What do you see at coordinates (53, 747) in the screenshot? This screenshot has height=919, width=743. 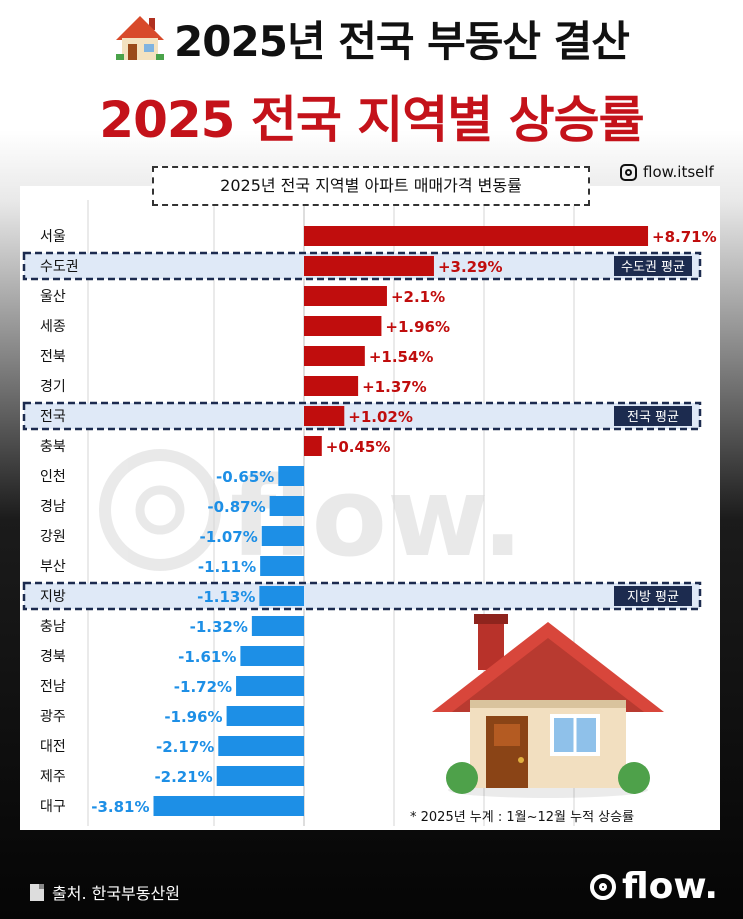 I see `category-label: 대전` at bounding box center [53, 747].